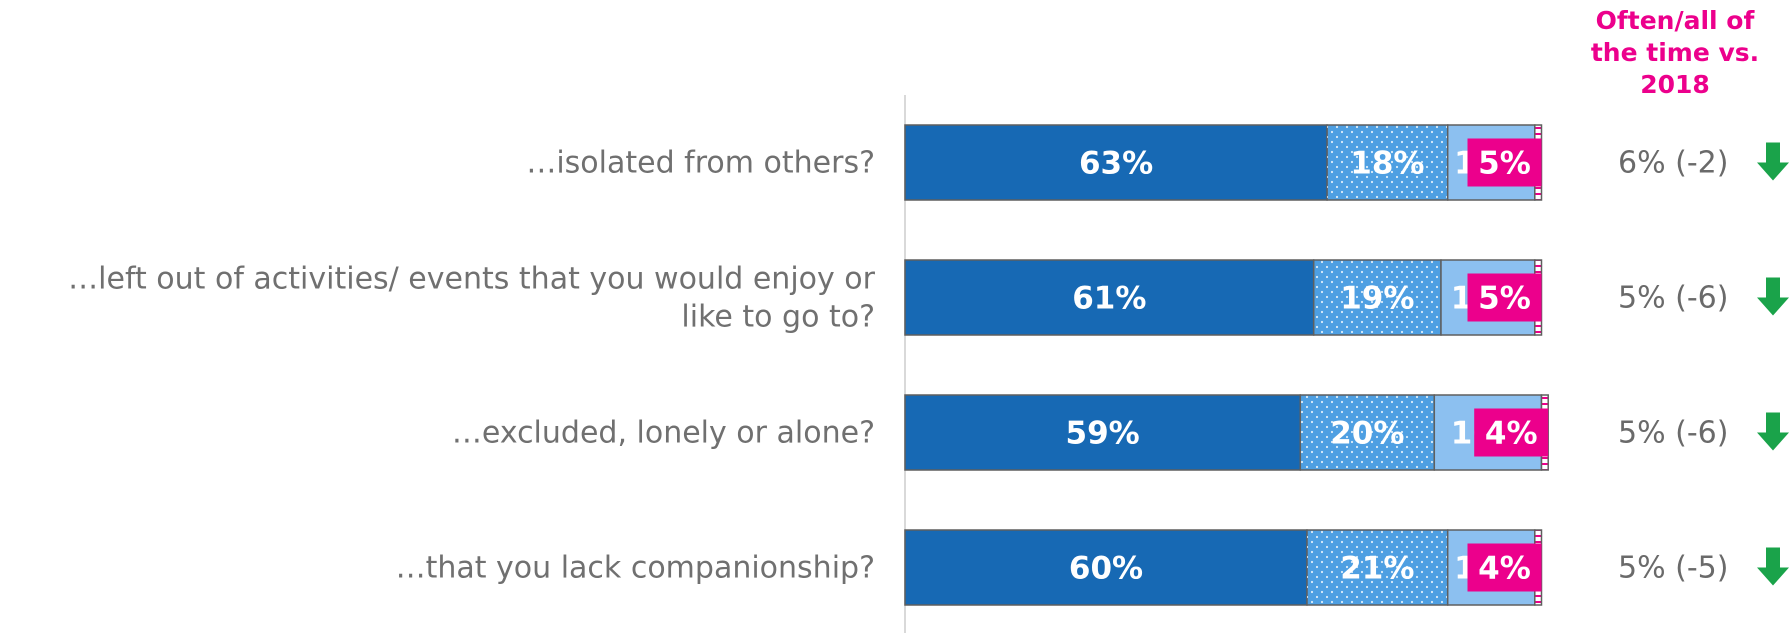  I want to click on data-label: 63%, so click(1116, 164).